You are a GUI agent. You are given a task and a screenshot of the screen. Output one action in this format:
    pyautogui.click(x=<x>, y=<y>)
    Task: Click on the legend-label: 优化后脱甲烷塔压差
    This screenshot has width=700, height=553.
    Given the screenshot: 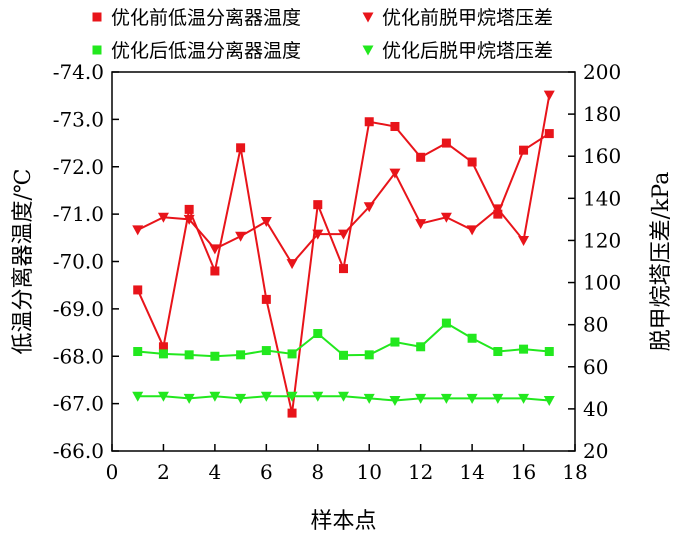 What is the action you would take?
    pyautogui.click(x=467, y=51)
    